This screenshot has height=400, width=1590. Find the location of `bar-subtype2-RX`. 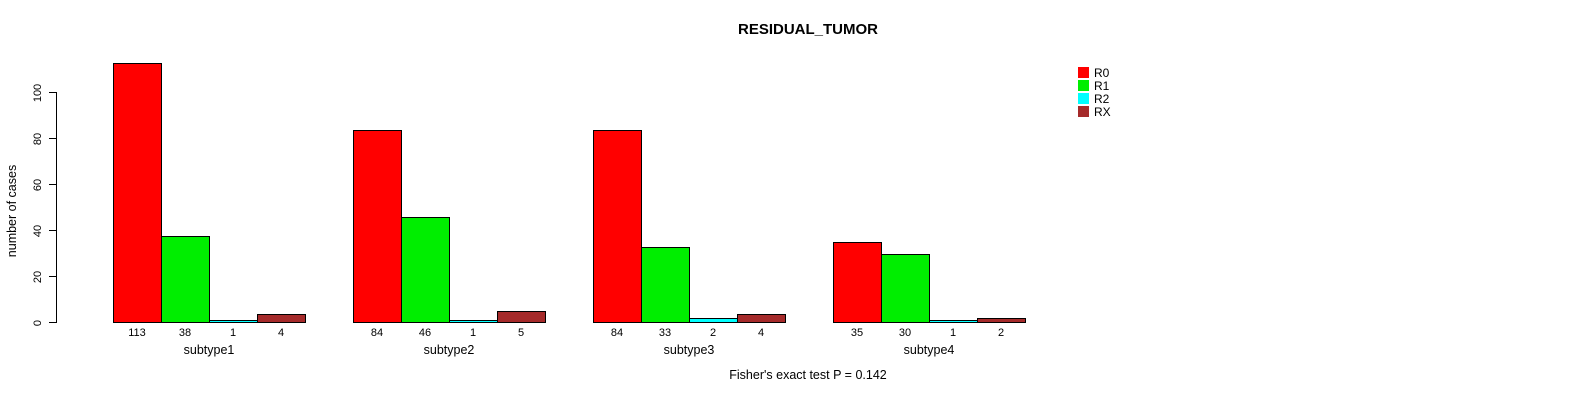

bar-subtype2-RX is located at coordinates (521, 316).